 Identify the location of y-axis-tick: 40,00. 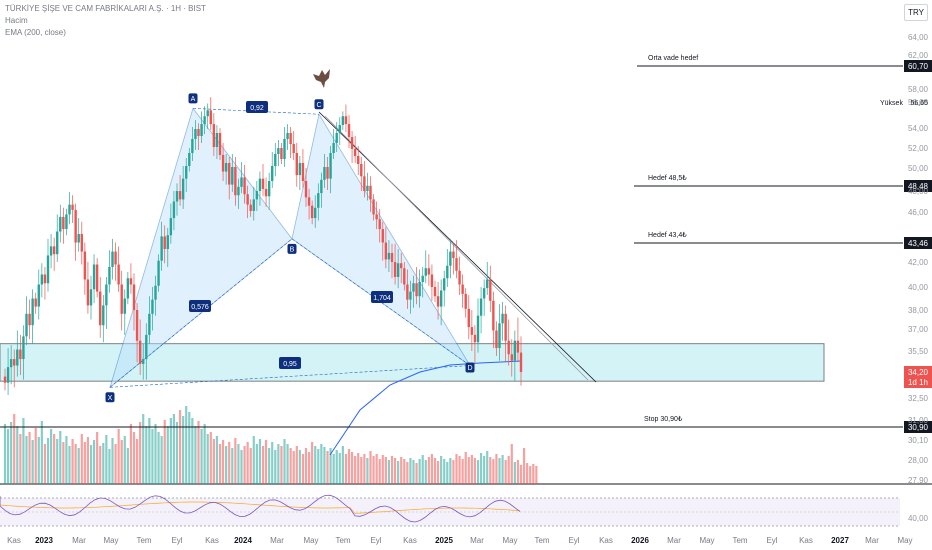
(918, 287).